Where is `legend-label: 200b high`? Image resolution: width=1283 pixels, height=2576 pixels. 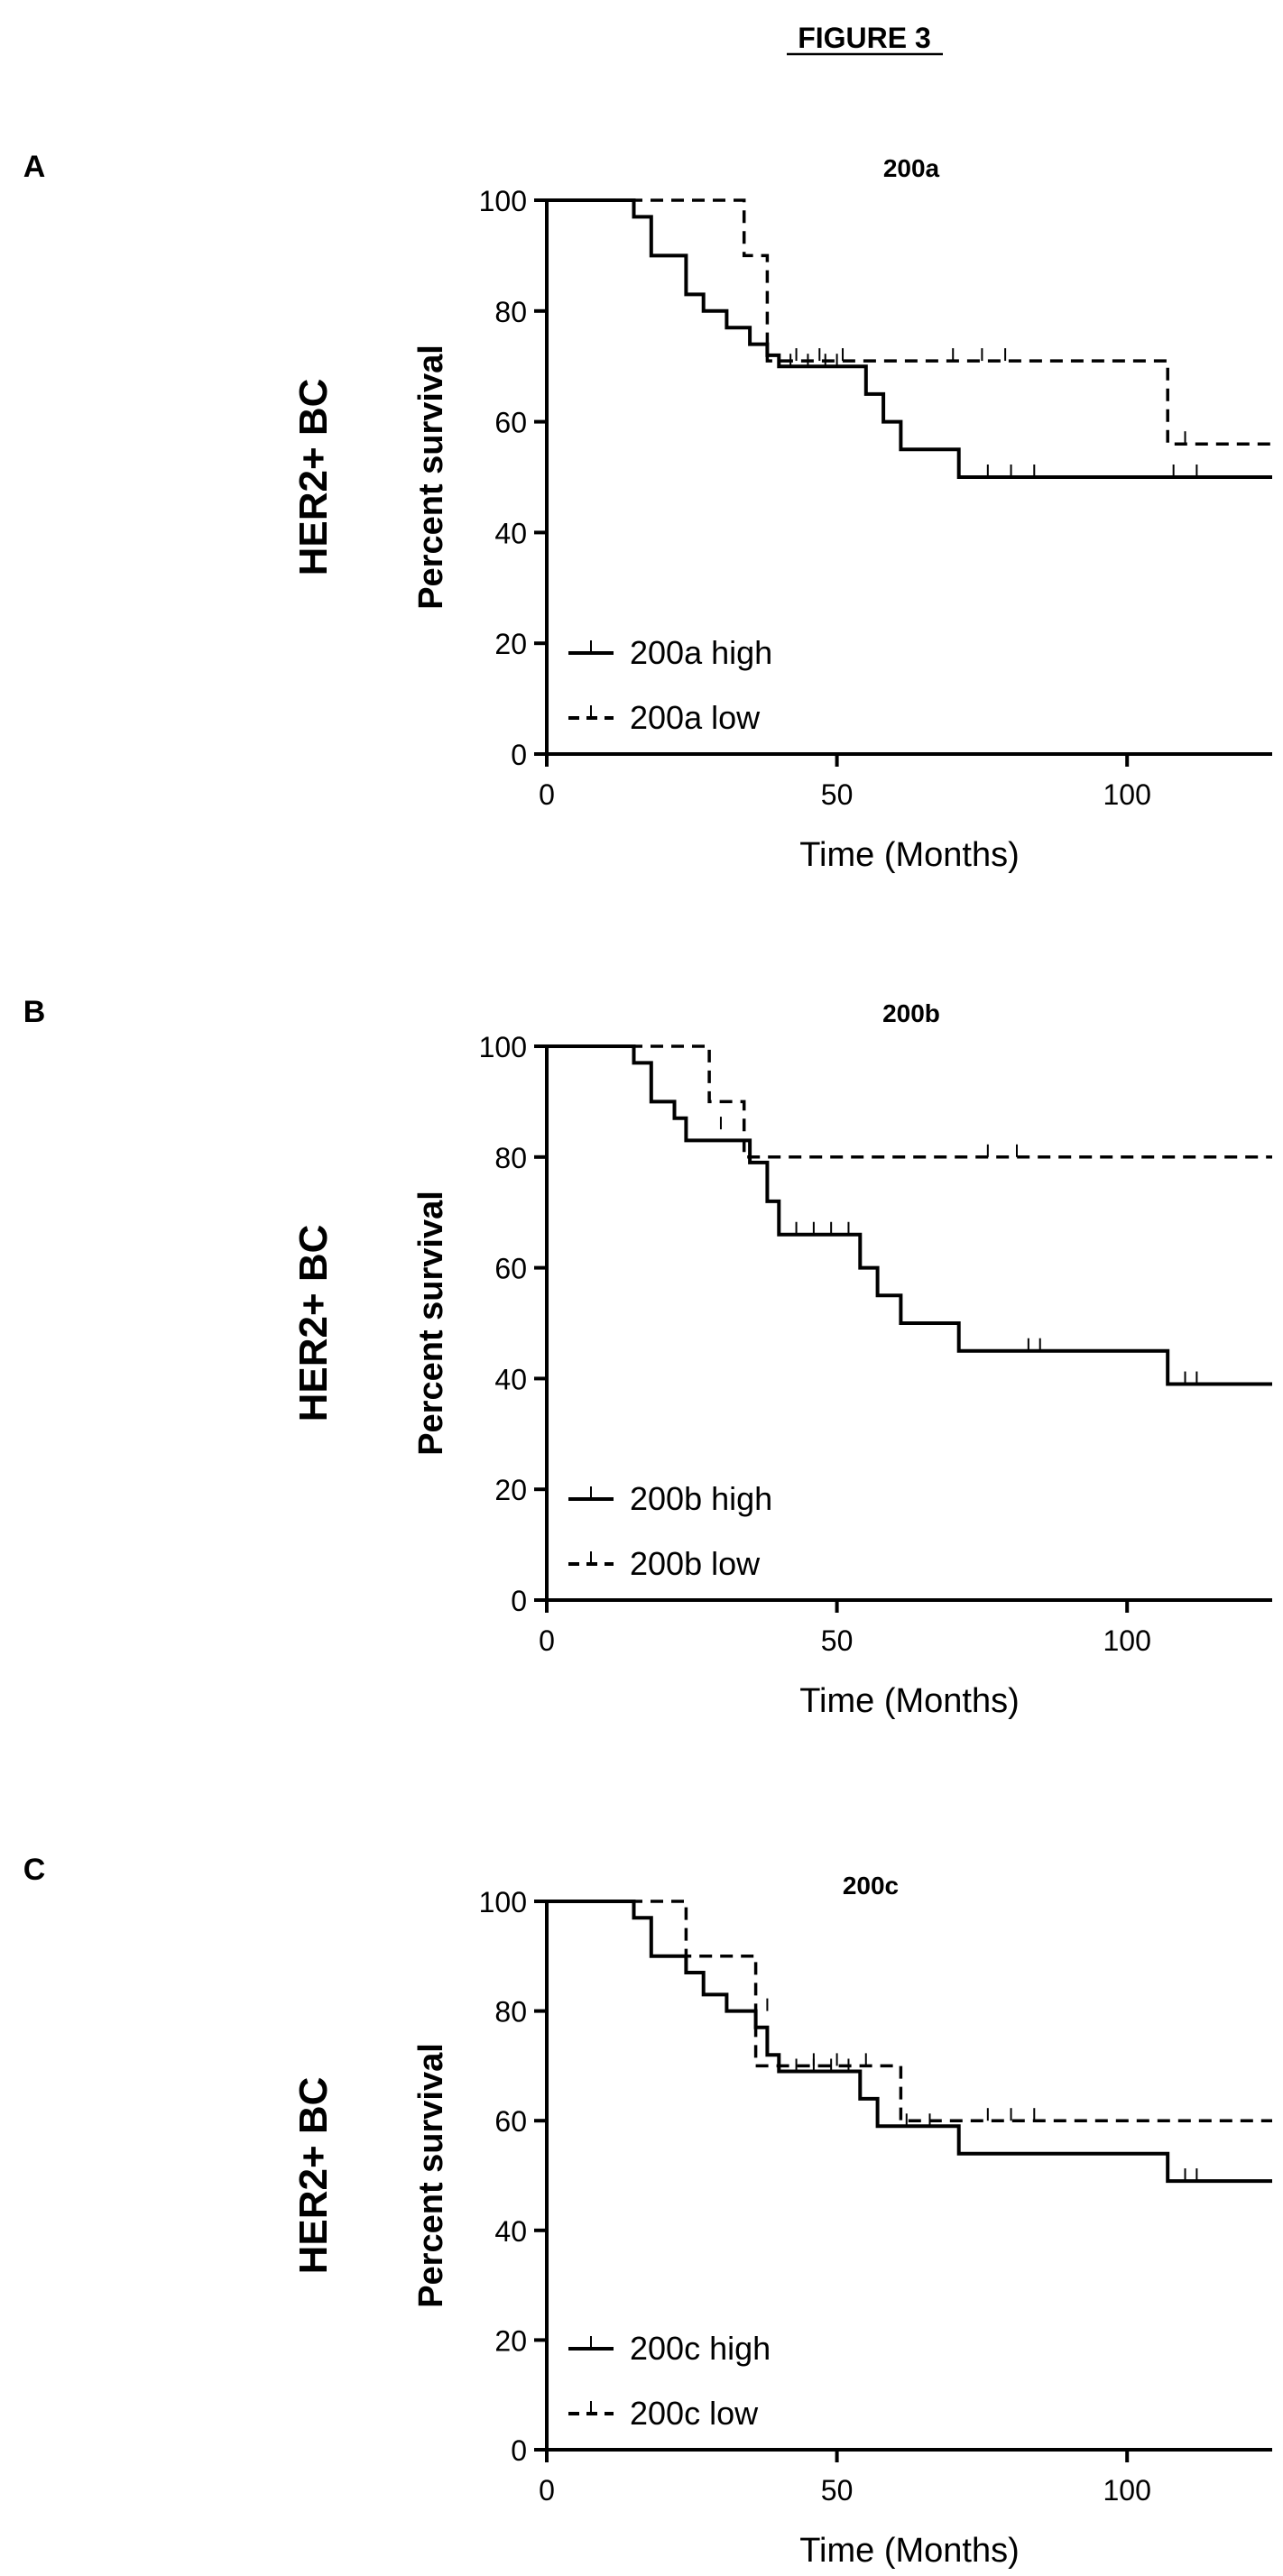
legend-label: 200b high is located at coordinates (701, 1498).